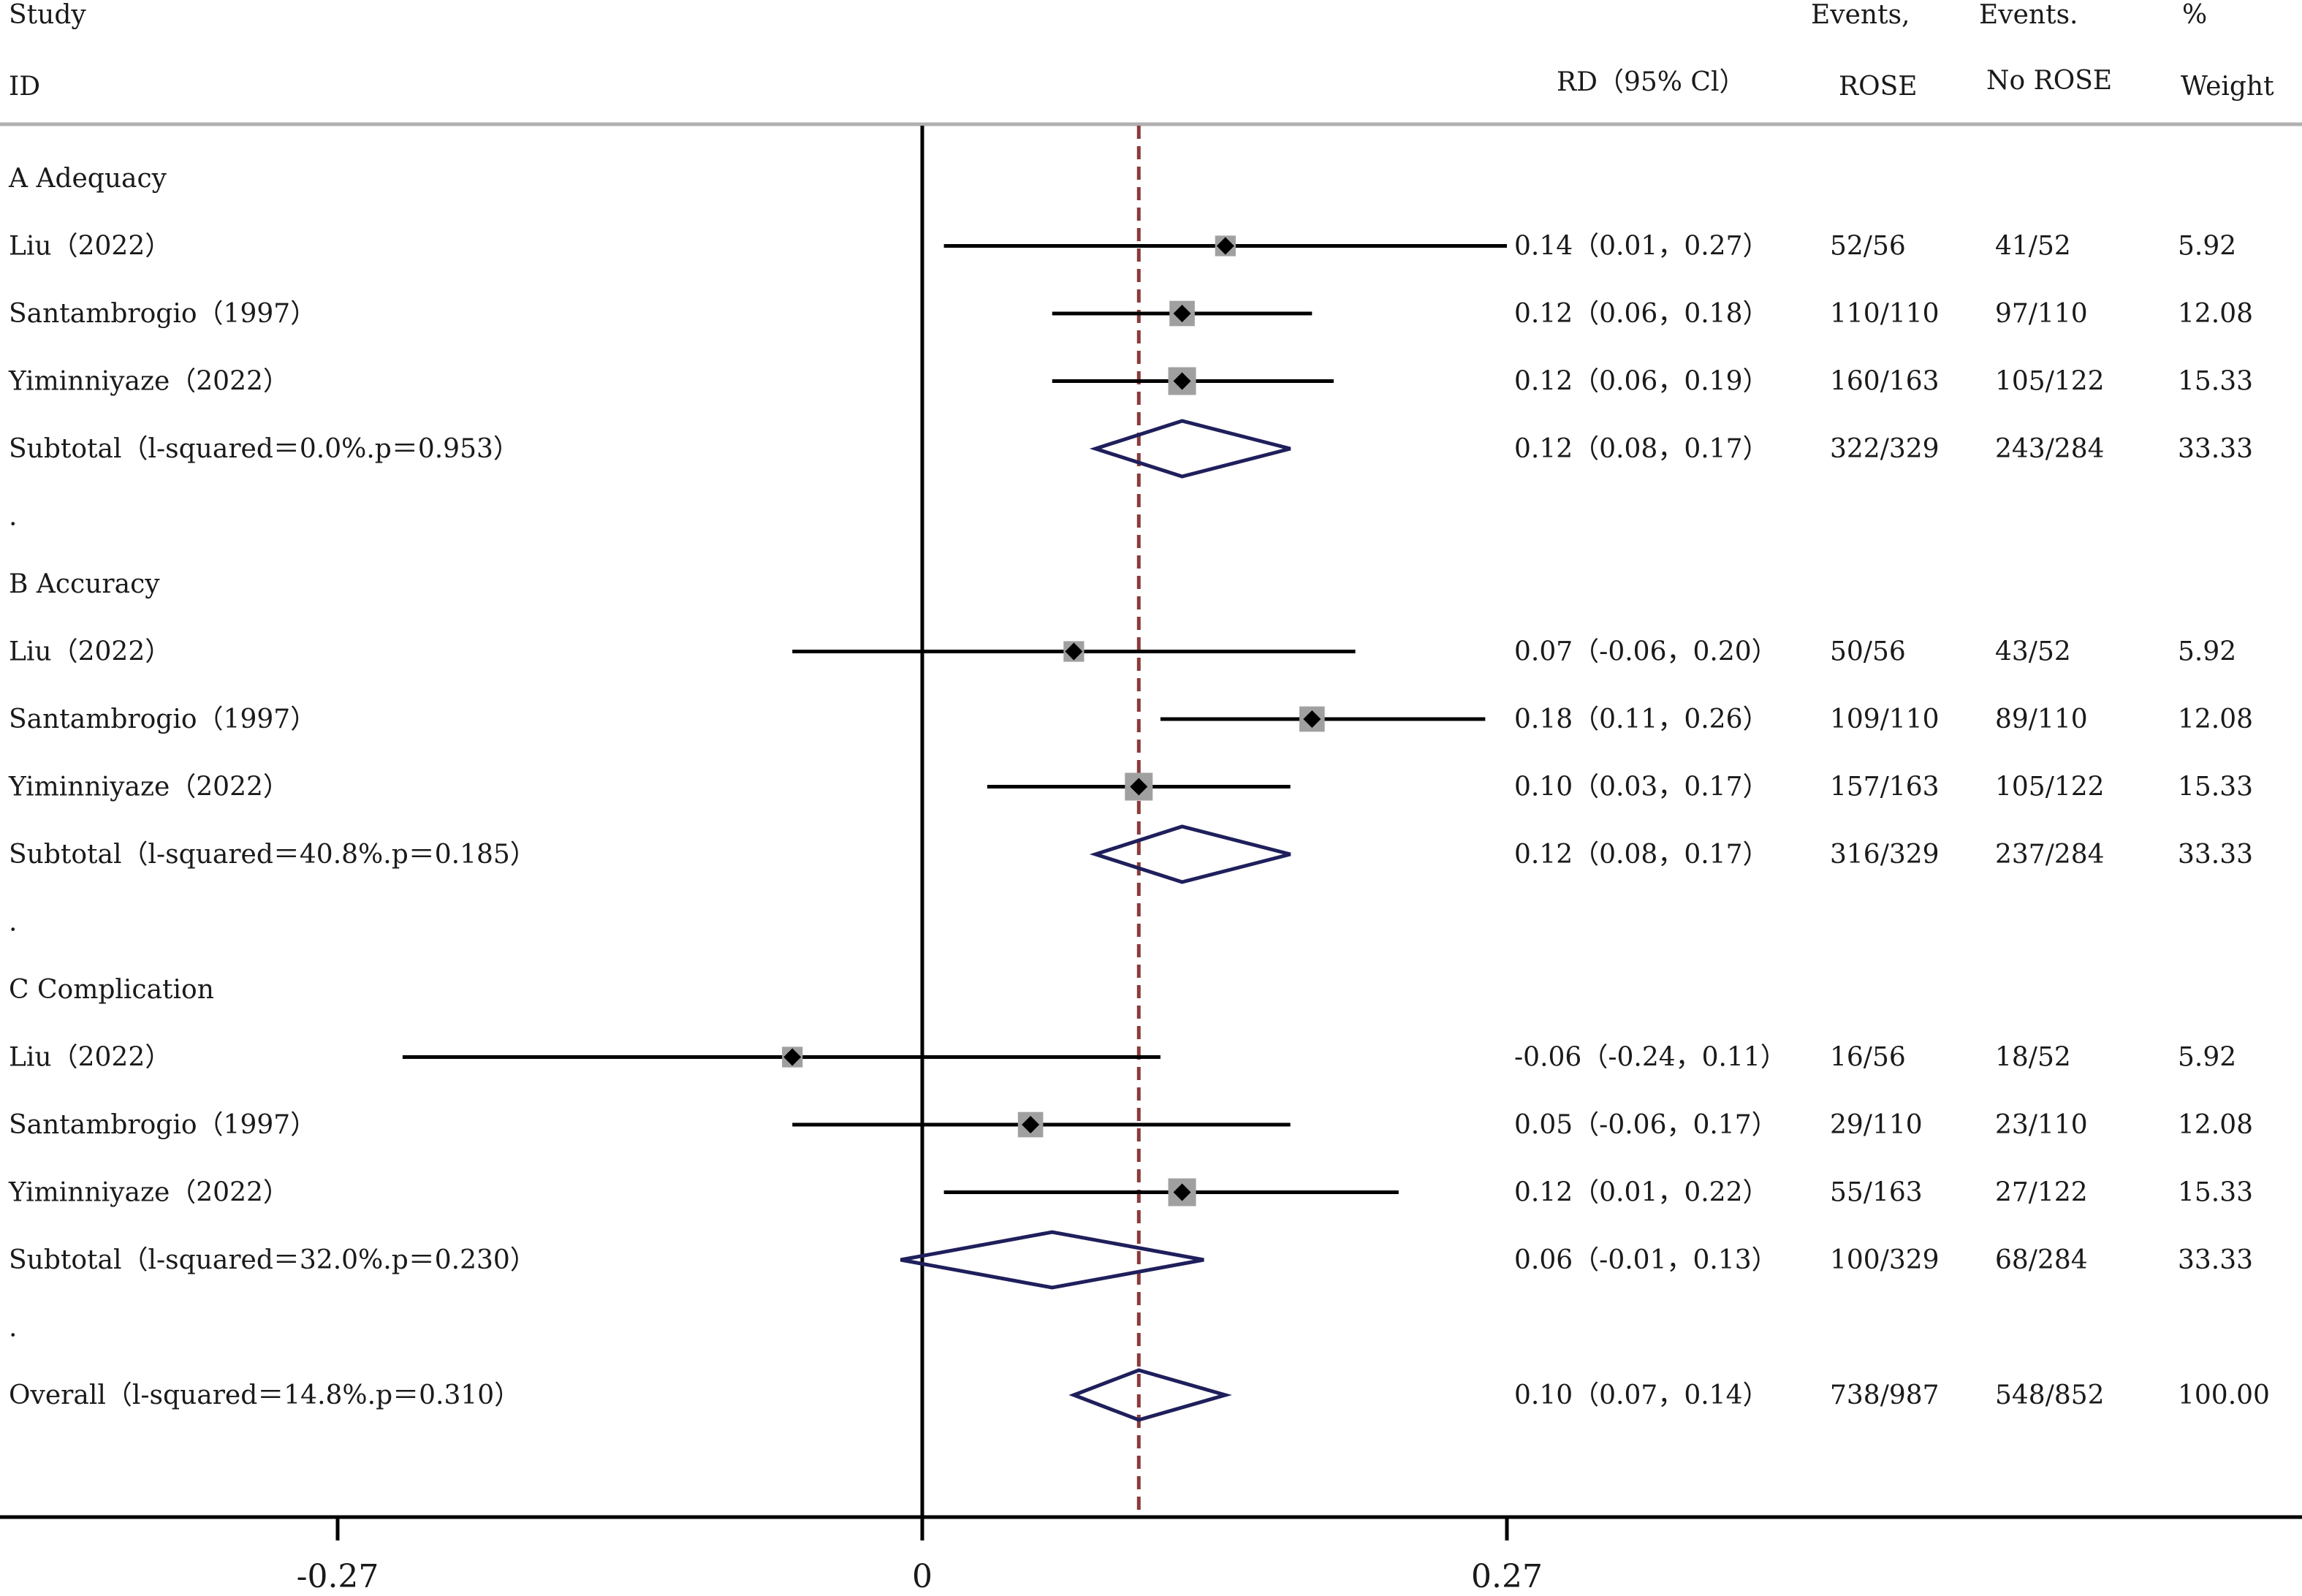 The height and width of the screenshot is (1596, 2302). What do you see at coordinates (2050, 1395) in the screenshot?
I see `events-norose-value: 548/852` at bounding box center [2050, 1395].